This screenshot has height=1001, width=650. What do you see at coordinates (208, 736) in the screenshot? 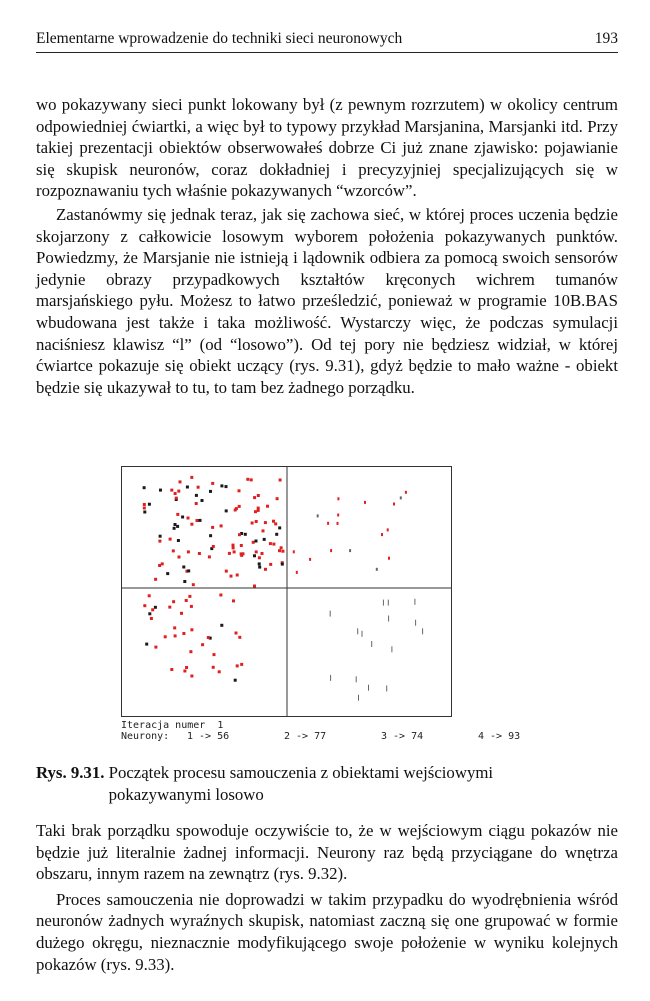
I see `neuron-count-1: 1 -> 56` at bounding box center [208, 736].